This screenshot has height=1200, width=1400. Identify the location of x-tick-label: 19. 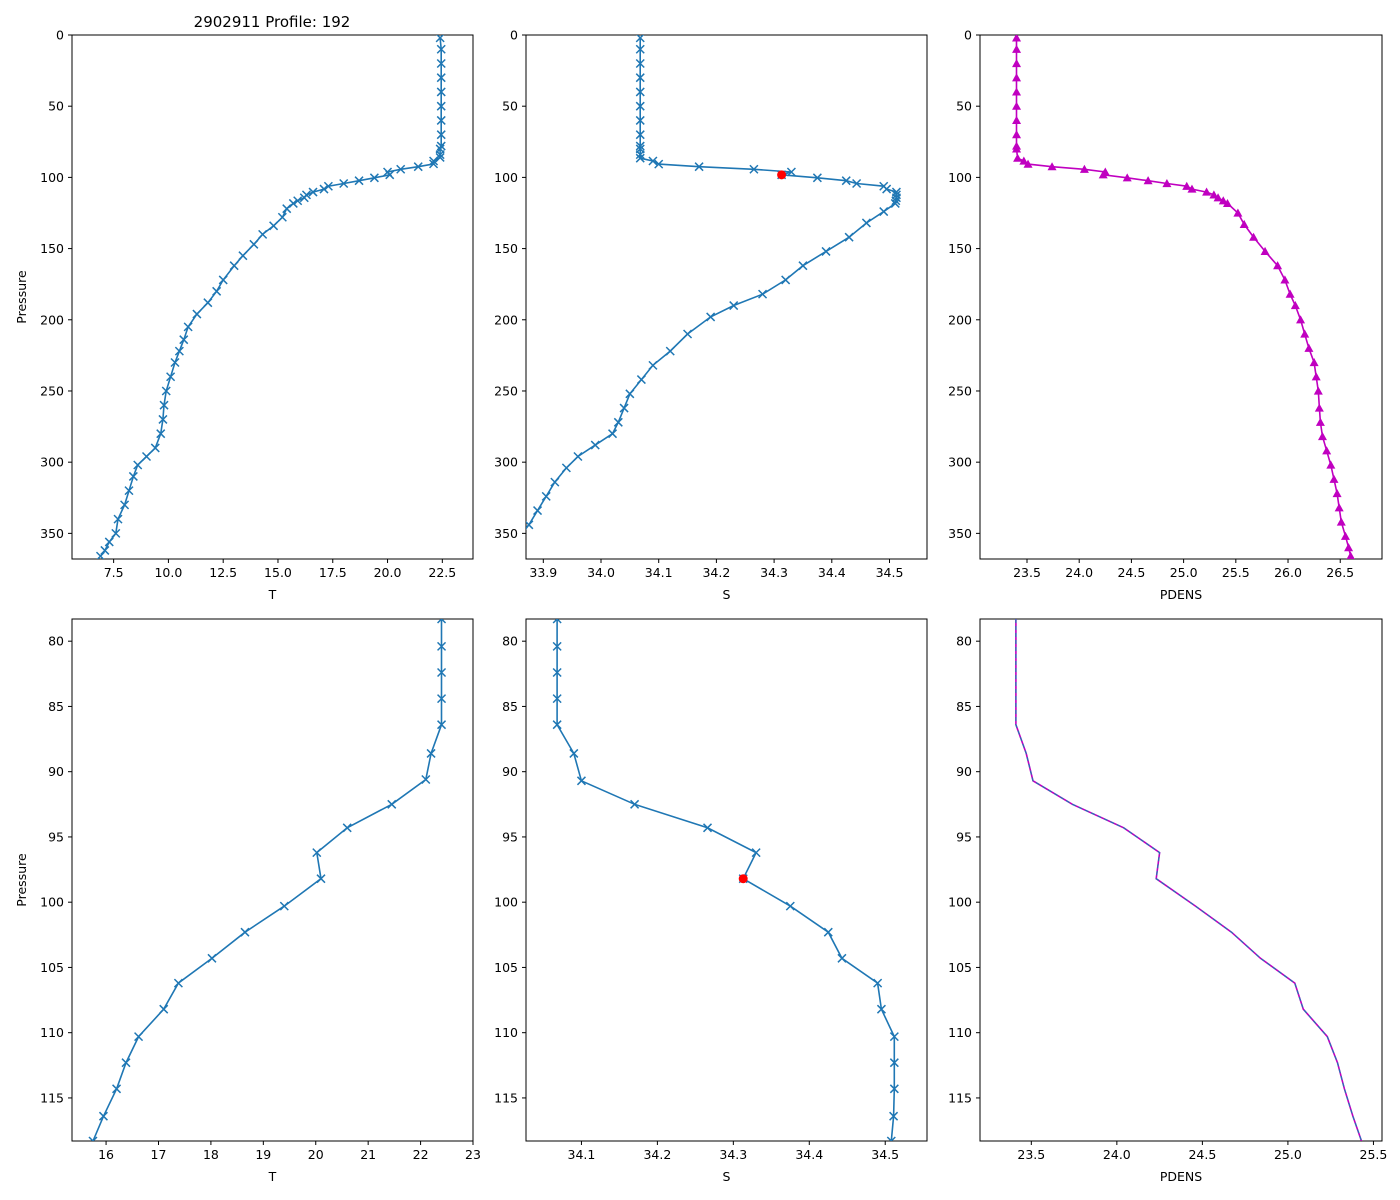
(263, 1154).